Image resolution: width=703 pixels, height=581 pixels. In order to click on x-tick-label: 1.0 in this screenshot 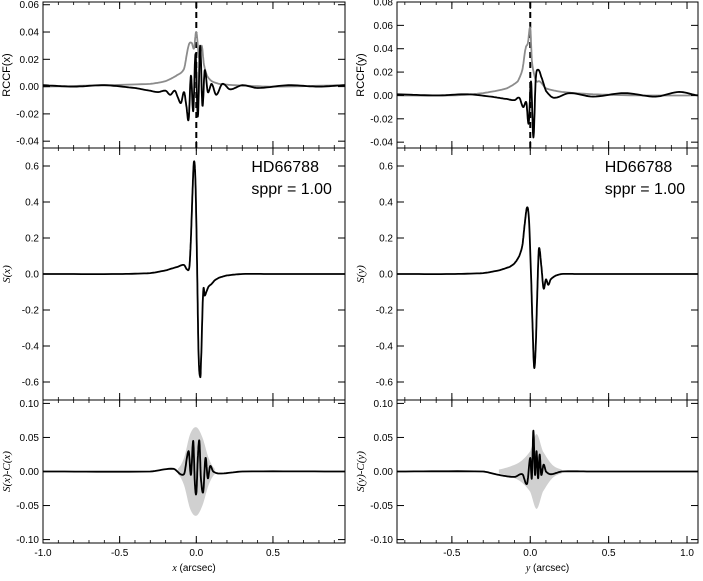, I will do `click(687, 553)`.